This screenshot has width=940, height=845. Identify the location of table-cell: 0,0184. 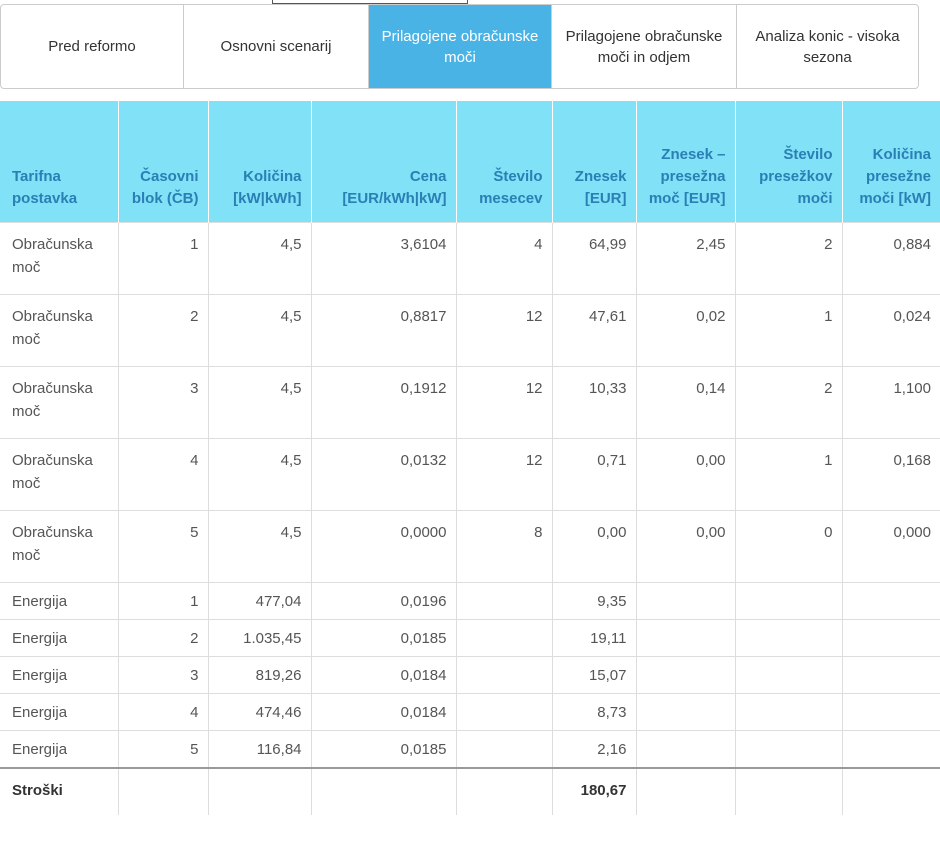
(383, 675).